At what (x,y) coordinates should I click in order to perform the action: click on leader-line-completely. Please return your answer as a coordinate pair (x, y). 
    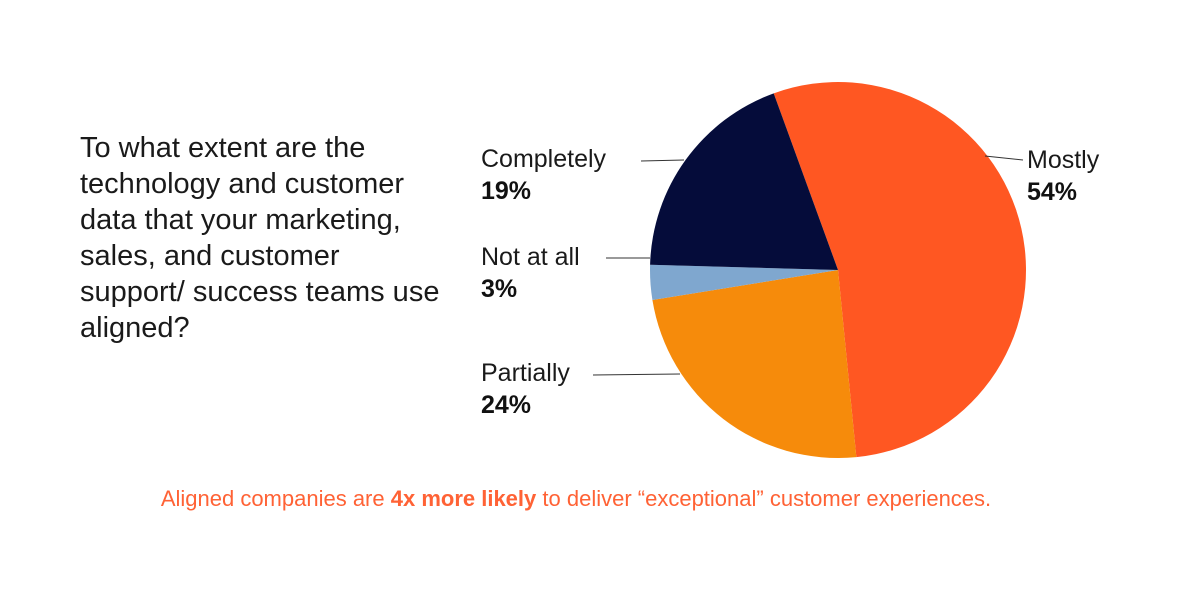
    Looking at the image, I should click on (662, 160).